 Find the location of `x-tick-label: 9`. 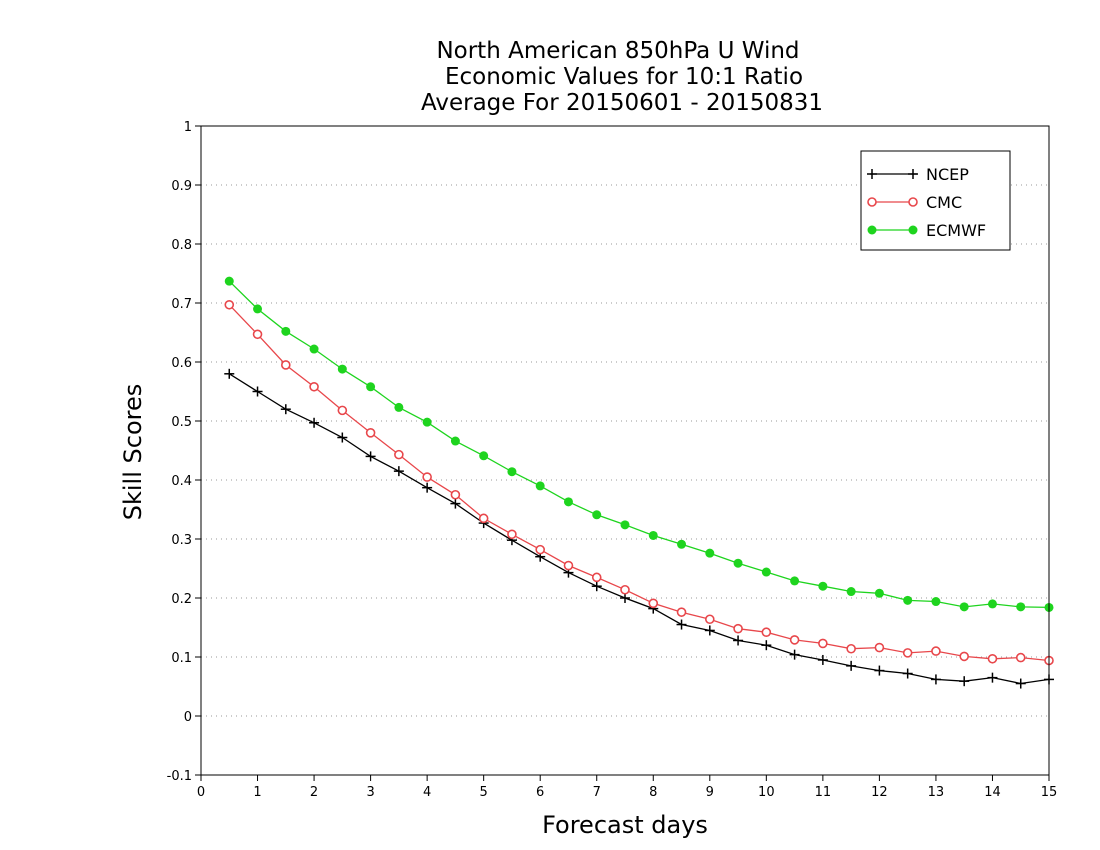

x-tick-label: 9 is located at coordinates (710, 792).